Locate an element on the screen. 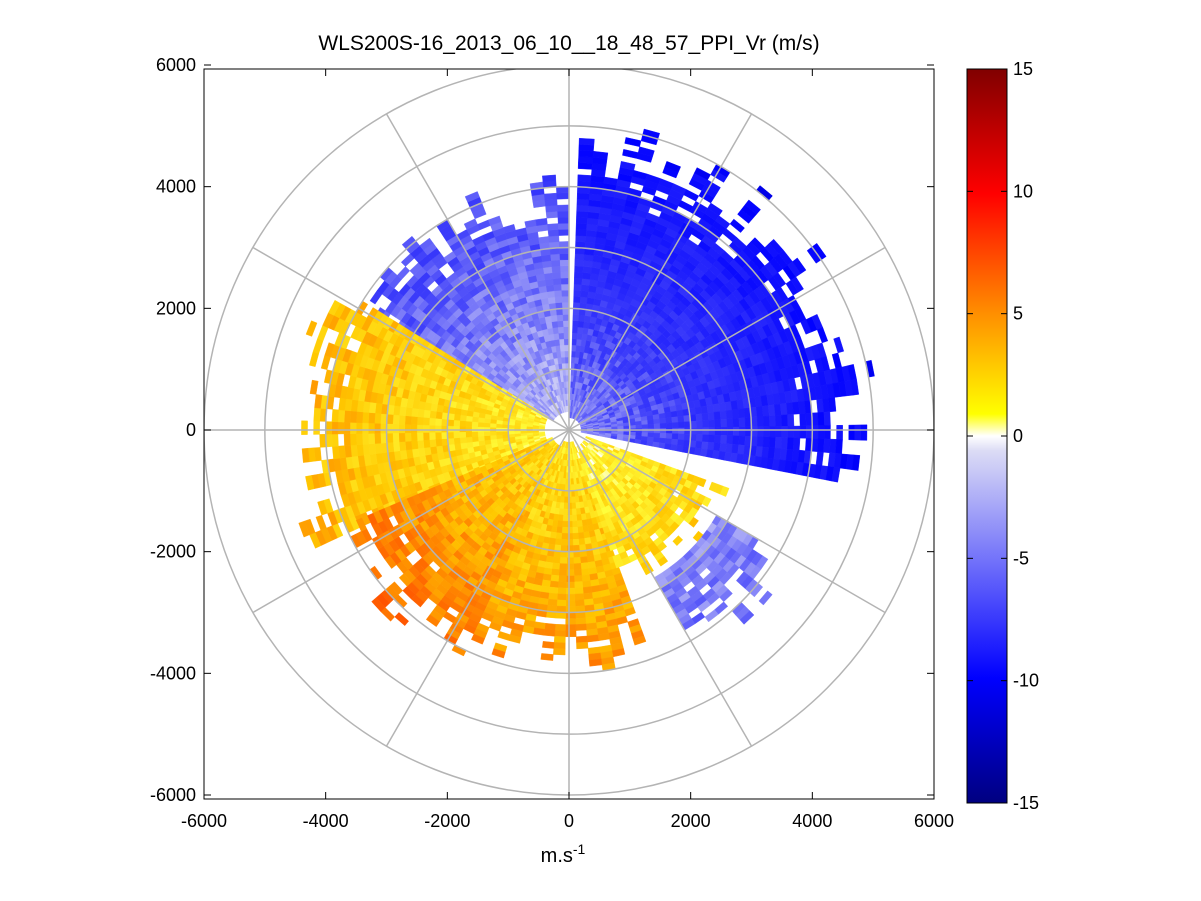 This screenshot has width=1201, height=901. y-tick-label: -2000 is located at coordinates (173, 552).